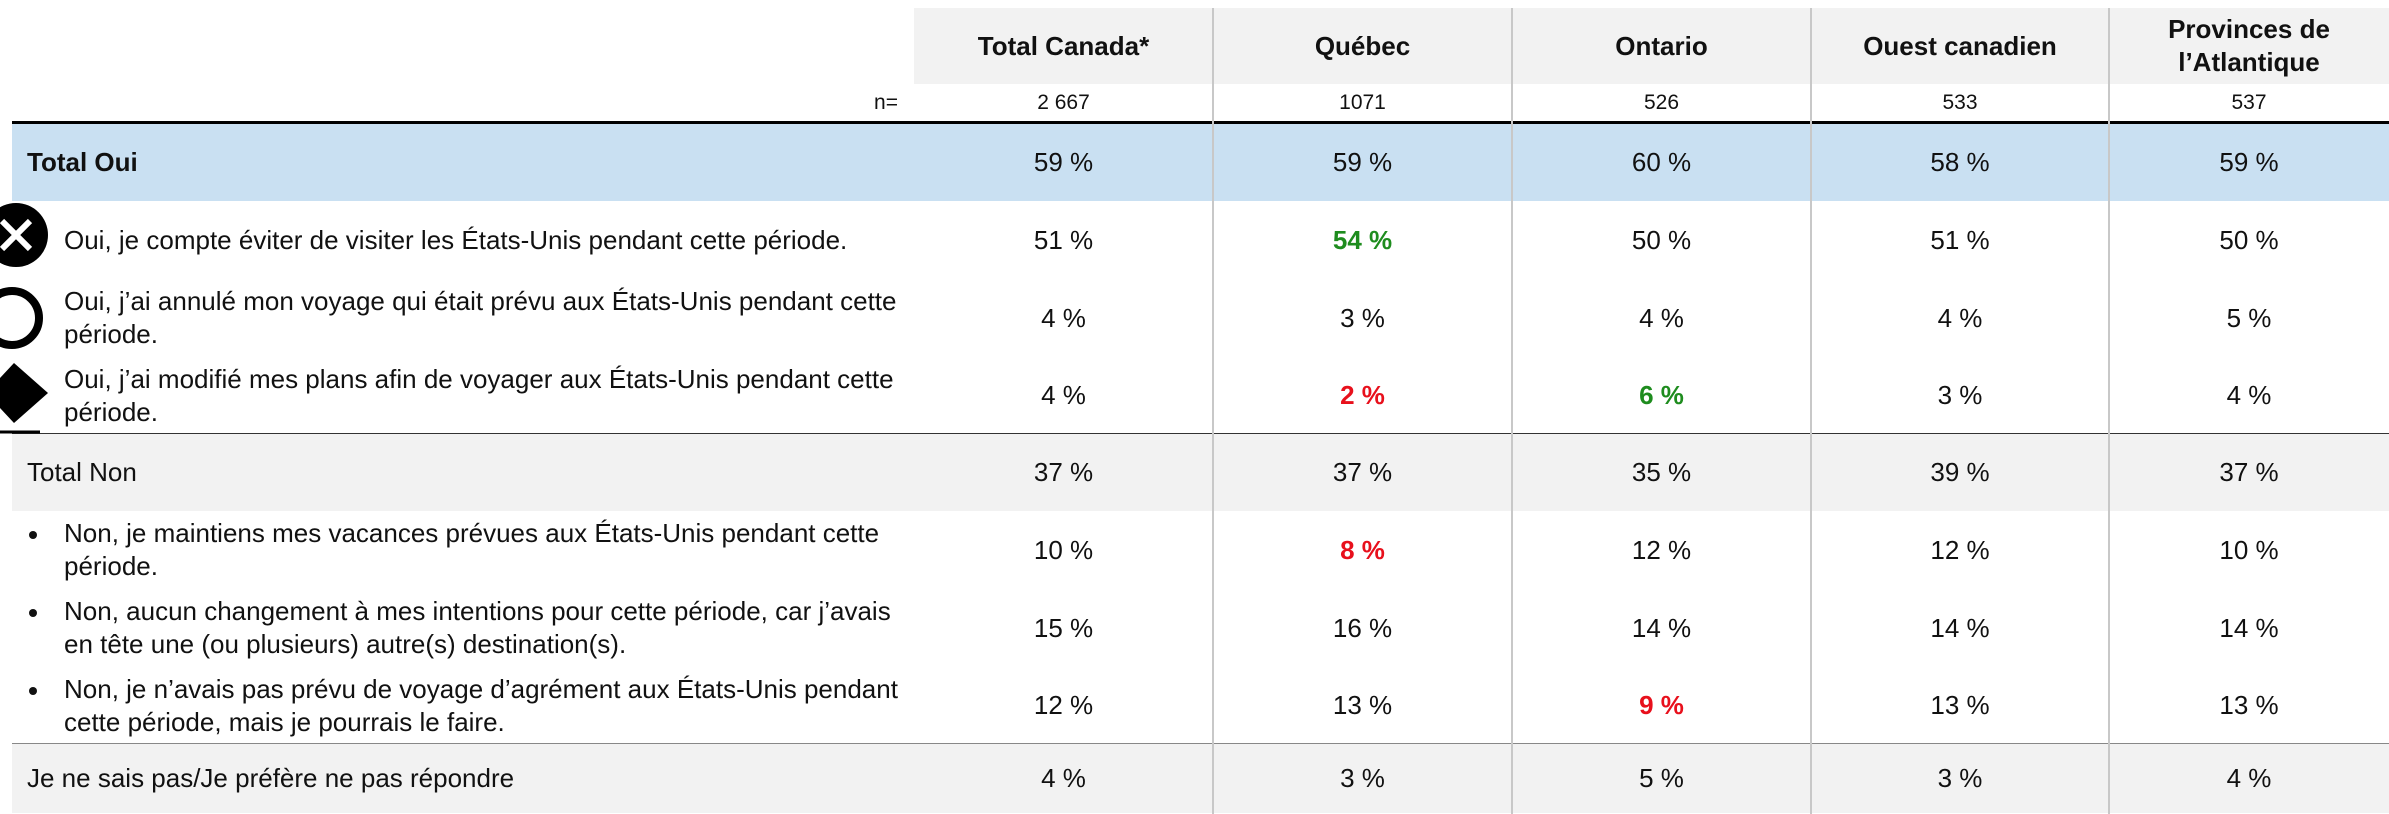  What do you see at coordinates (1960, 46) in the screenshot?
I see `column-header: Ouest canadien` at bounding box center [1960, 46].